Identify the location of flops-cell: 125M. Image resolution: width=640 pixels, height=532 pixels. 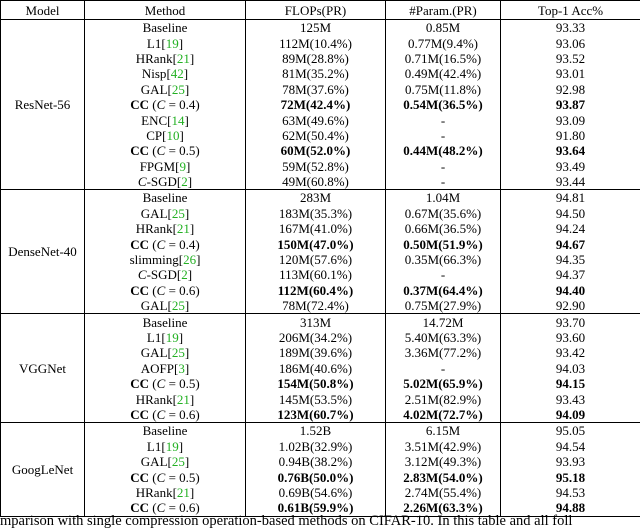
(315, 27).